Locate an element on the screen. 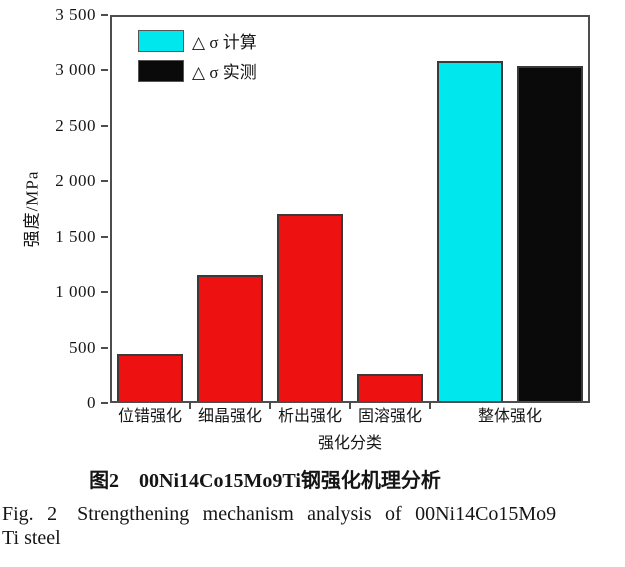 This screenshot has height=567, width=625. y-tick-label: 2 000 is located at coordinates (75, 180).